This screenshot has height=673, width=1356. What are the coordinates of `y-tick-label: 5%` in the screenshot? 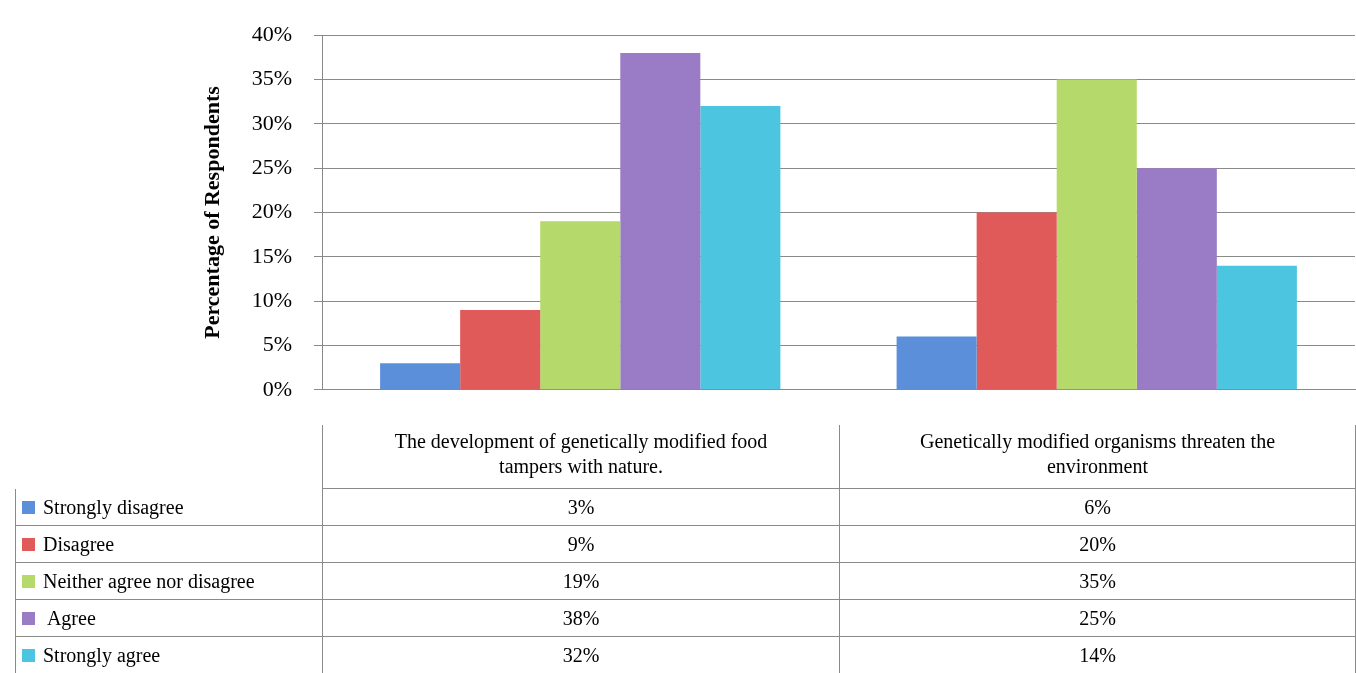 It's located at (277, 344).